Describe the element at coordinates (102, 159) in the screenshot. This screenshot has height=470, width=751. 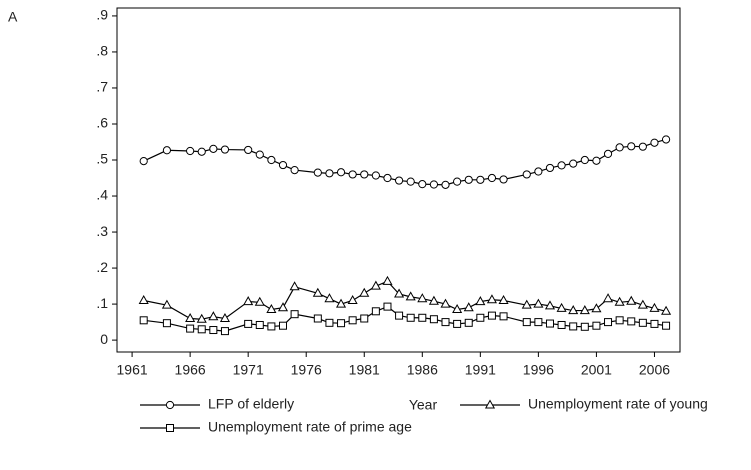
I see `y-tick-label: .5` at that location.